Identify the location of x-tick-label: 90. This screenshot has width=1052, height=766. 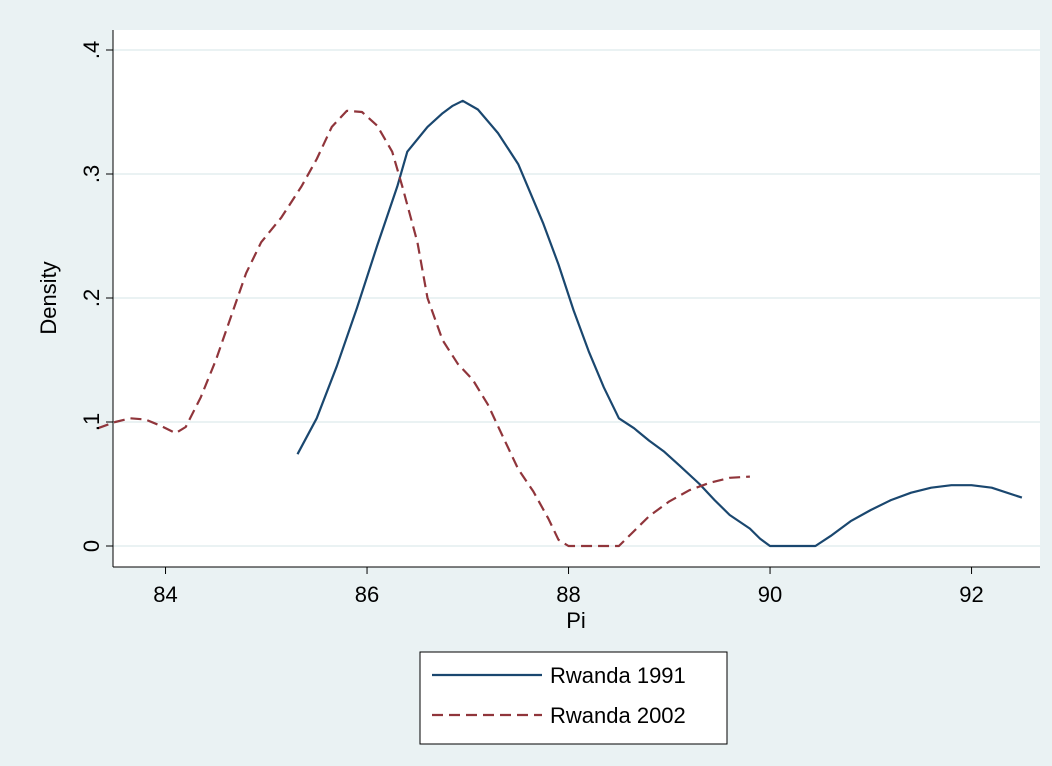
(770, 594).